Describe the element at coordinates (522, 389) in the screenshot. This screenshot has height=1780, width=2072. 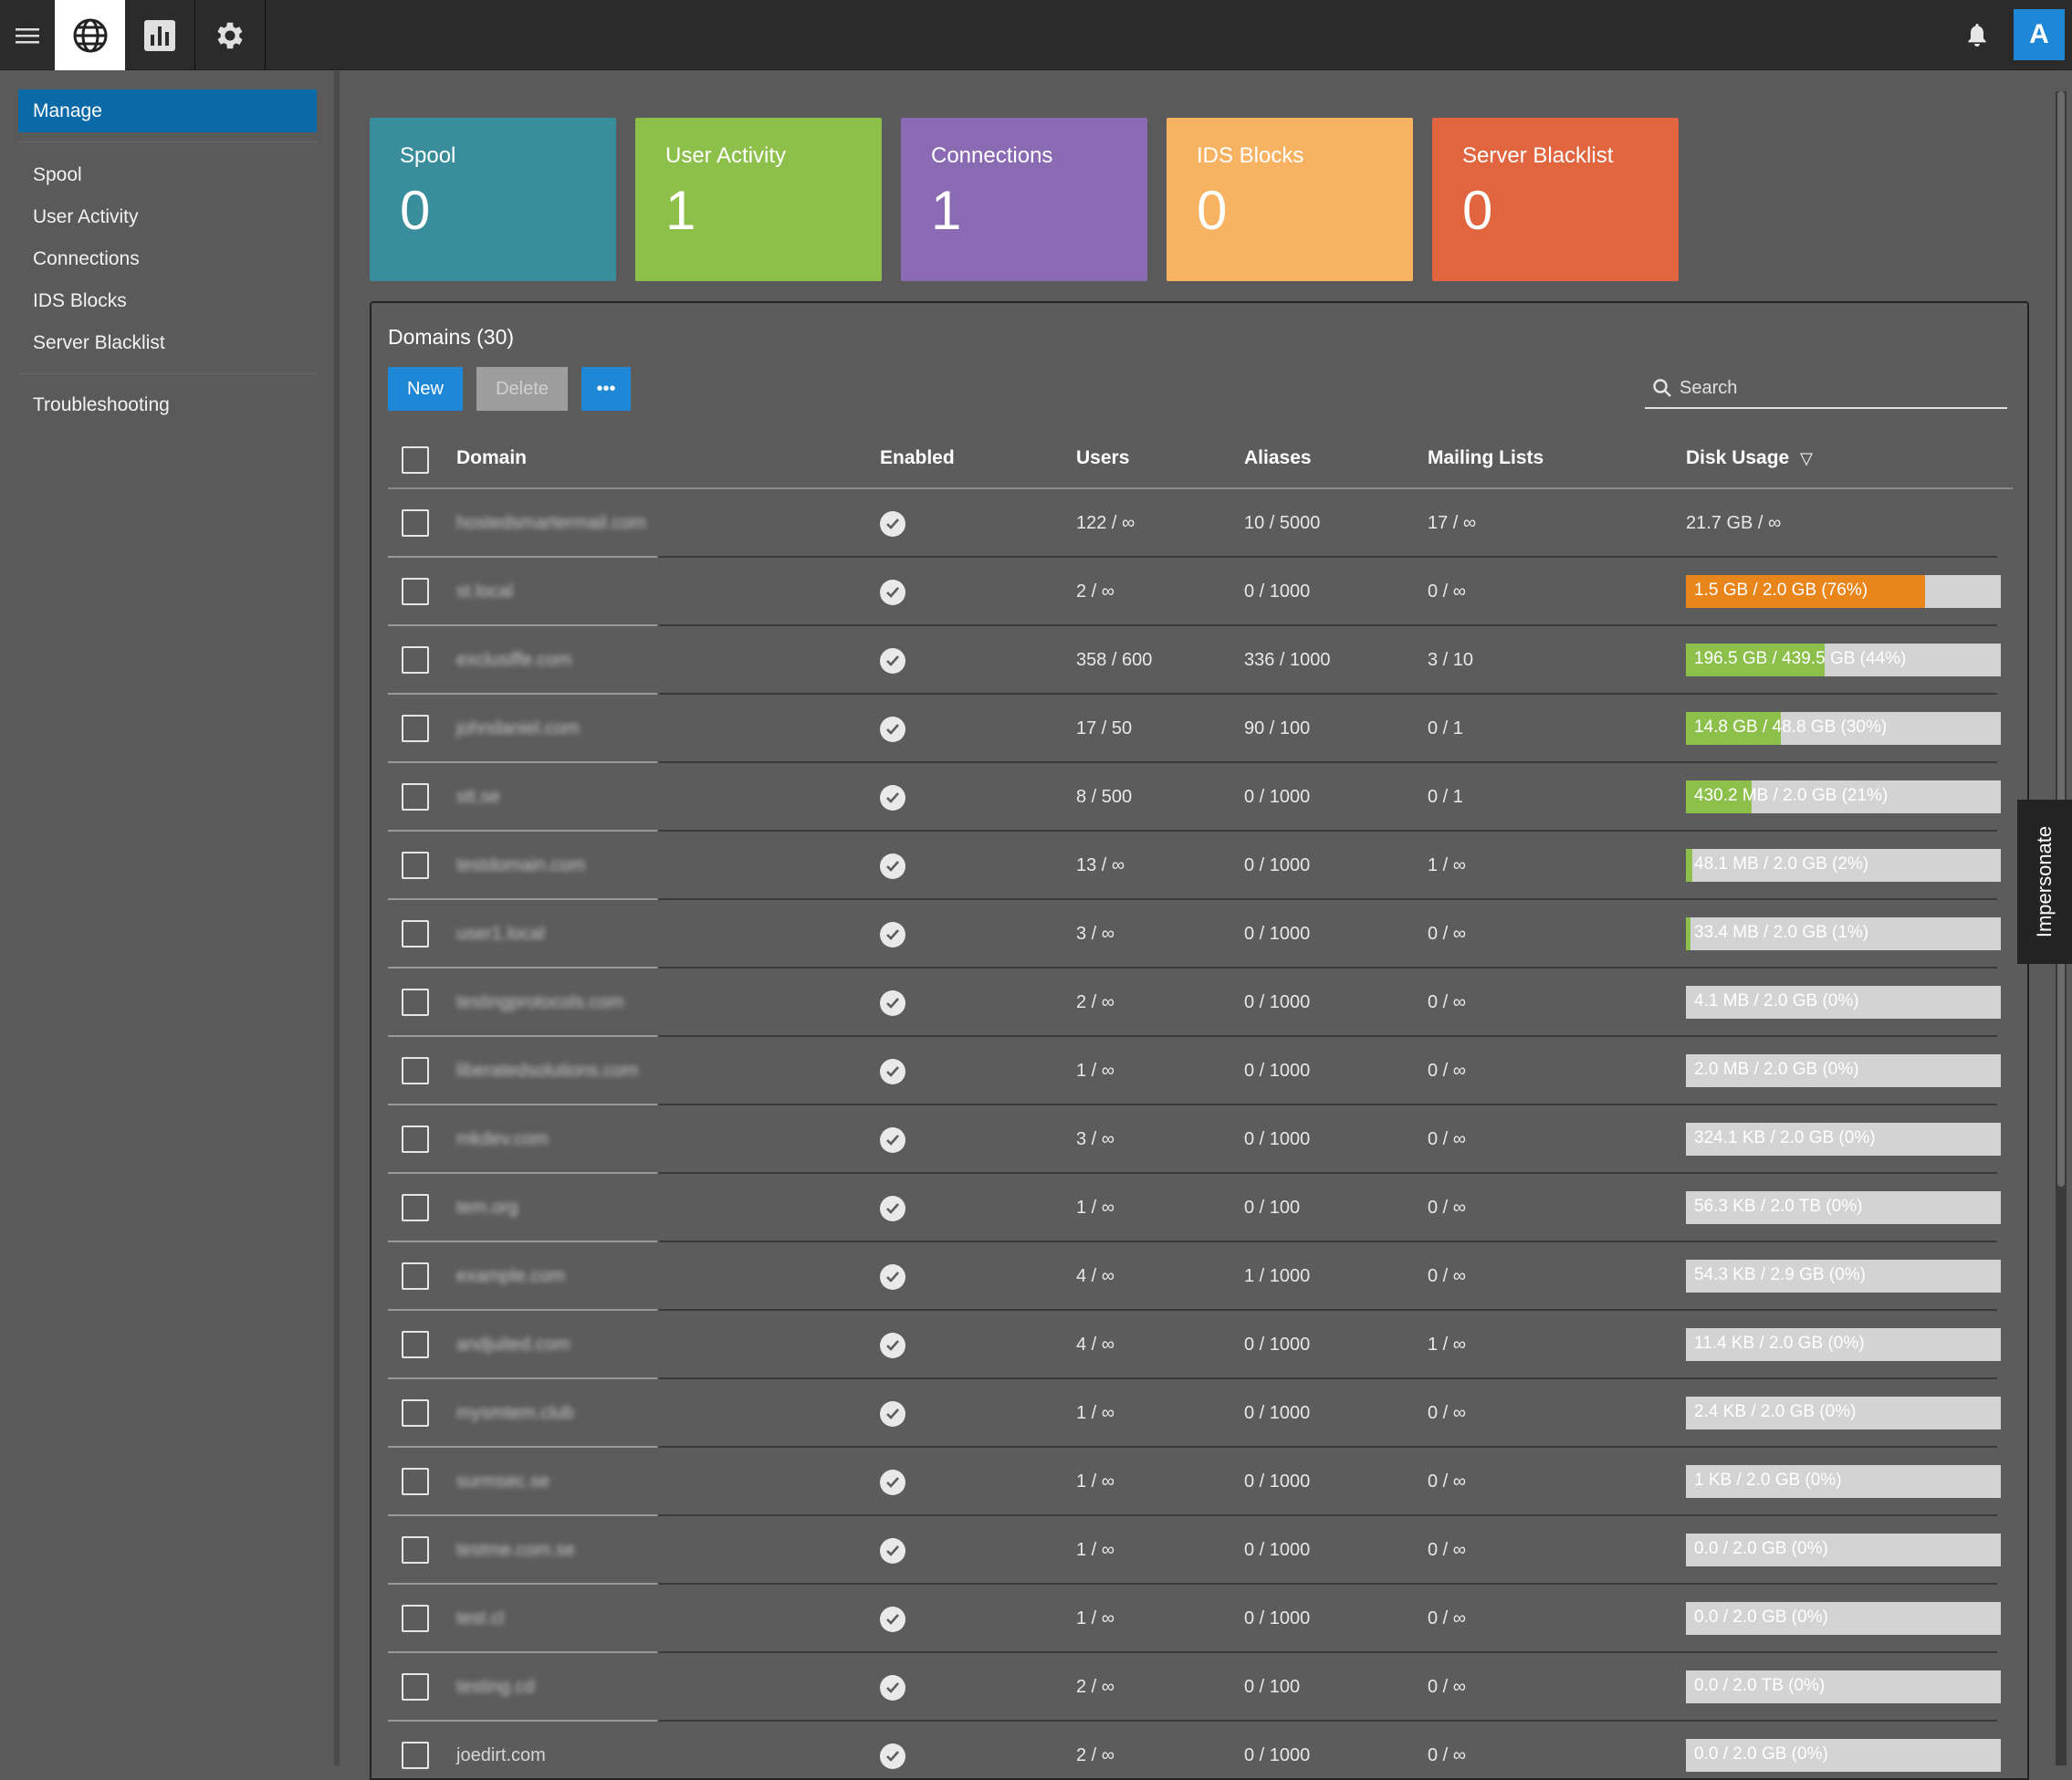
I see `delete-button: Delete` at that location.